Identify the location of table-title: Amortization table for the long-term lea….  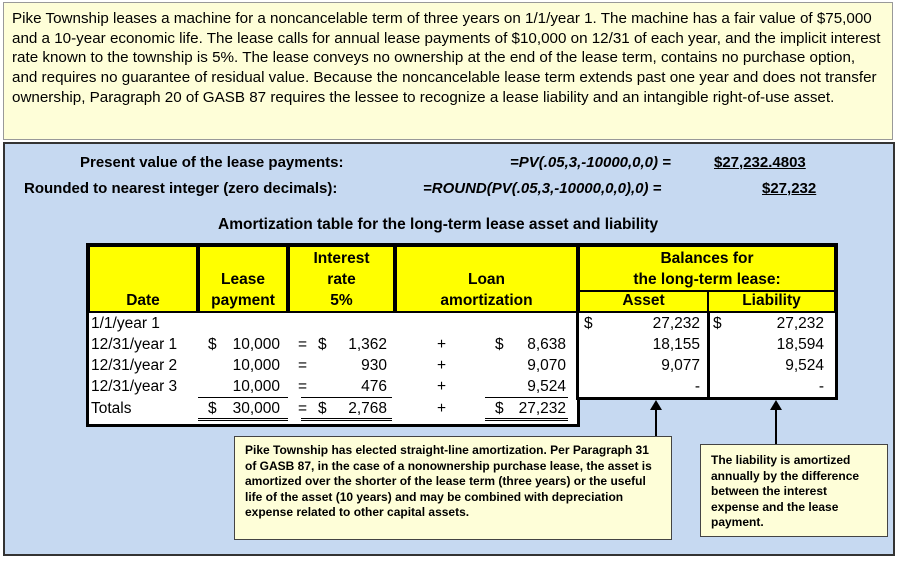
(438, 224).